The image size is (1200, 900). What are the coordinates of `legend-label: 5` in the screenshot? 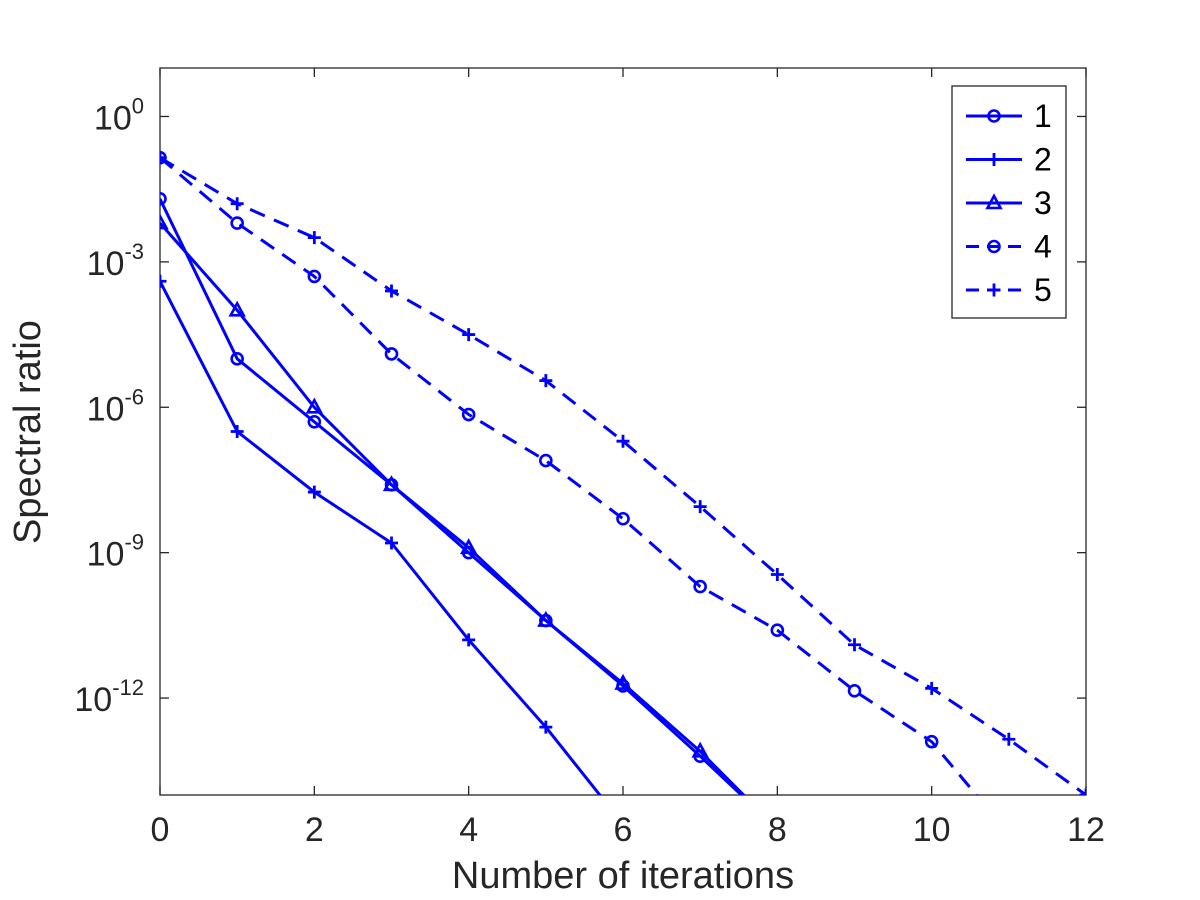 It's located at (1043, 290).